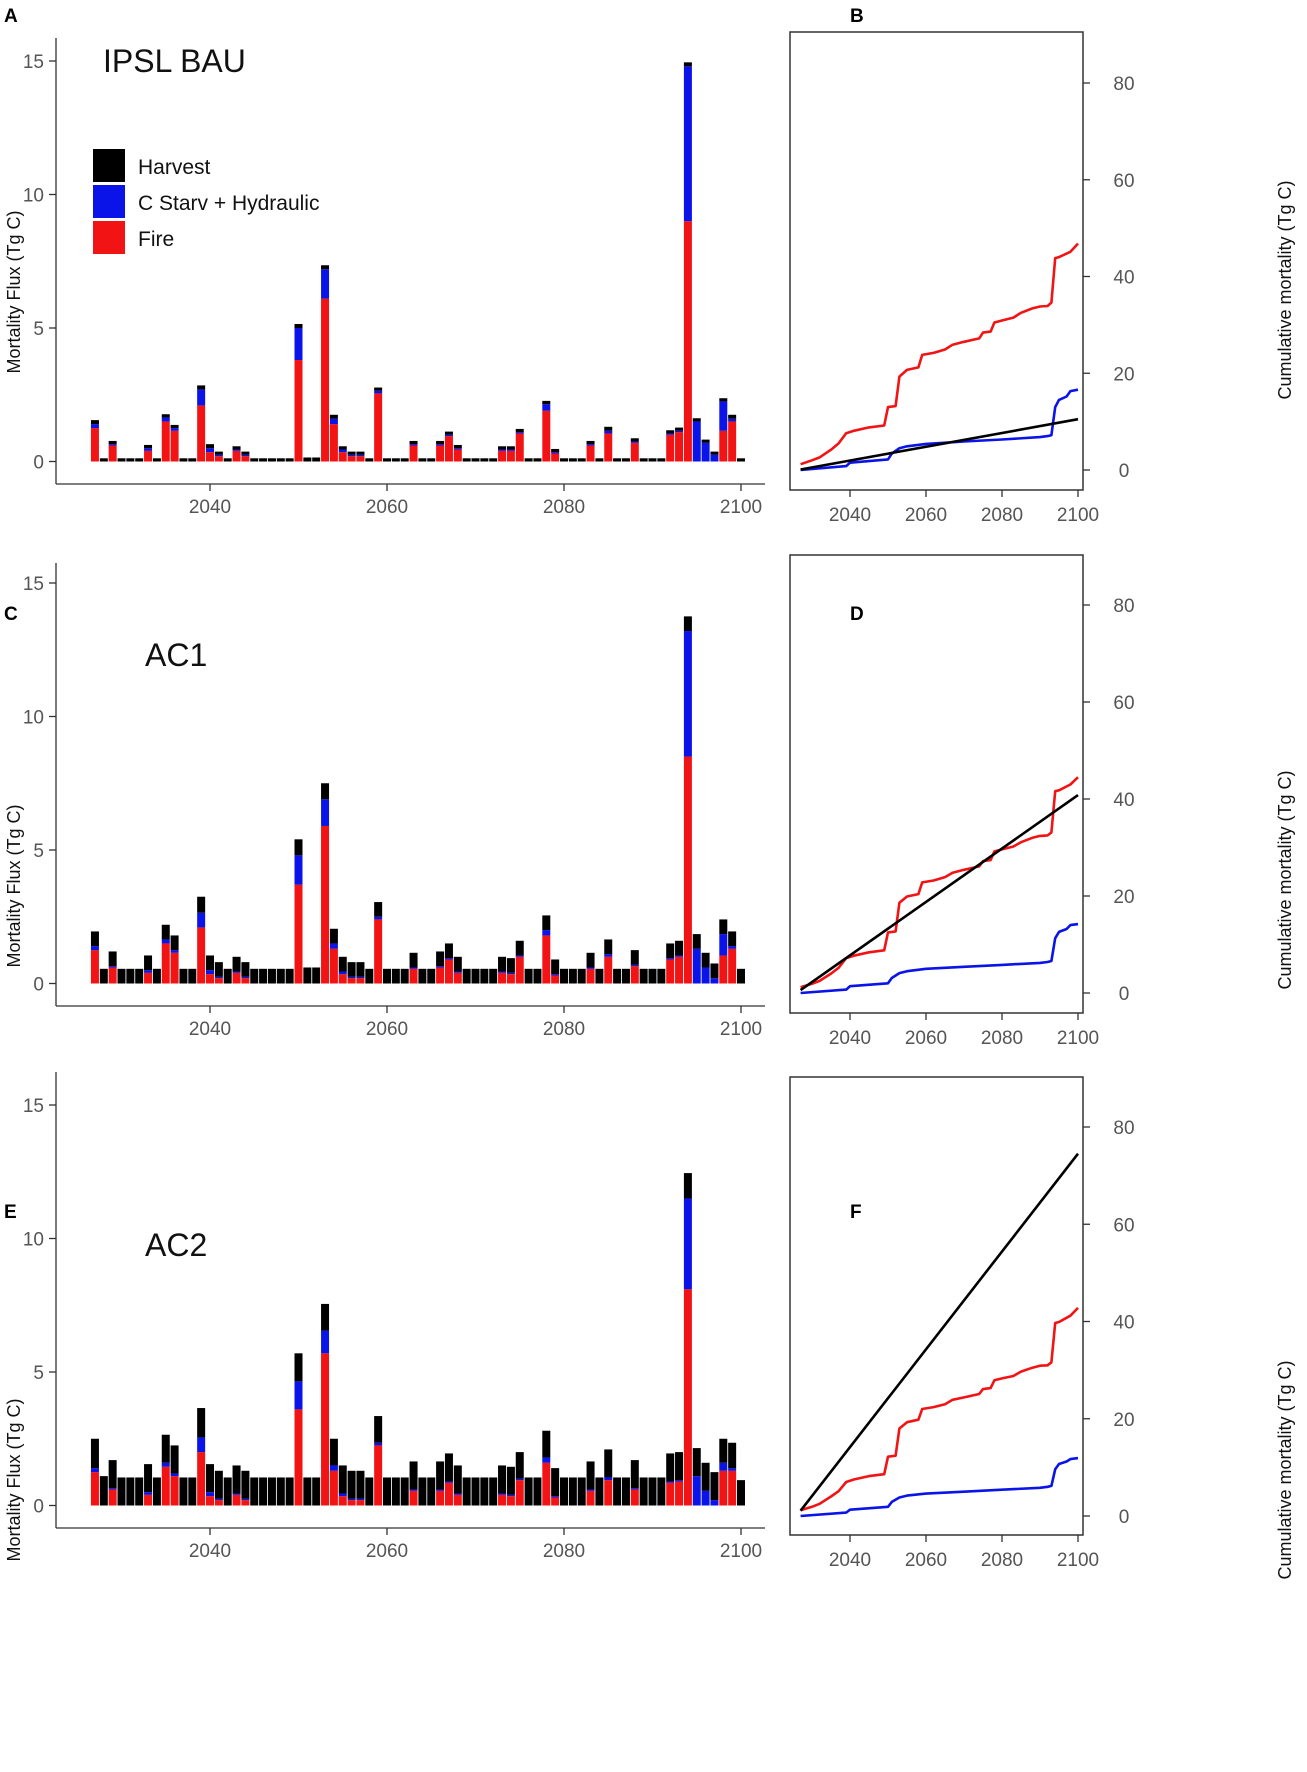 The image size is (1307, 1772). What do you see at coordinates (422, 460) in the screenshot?
I see `bar-a-harvest-2064` at bounding box center [422, 460].